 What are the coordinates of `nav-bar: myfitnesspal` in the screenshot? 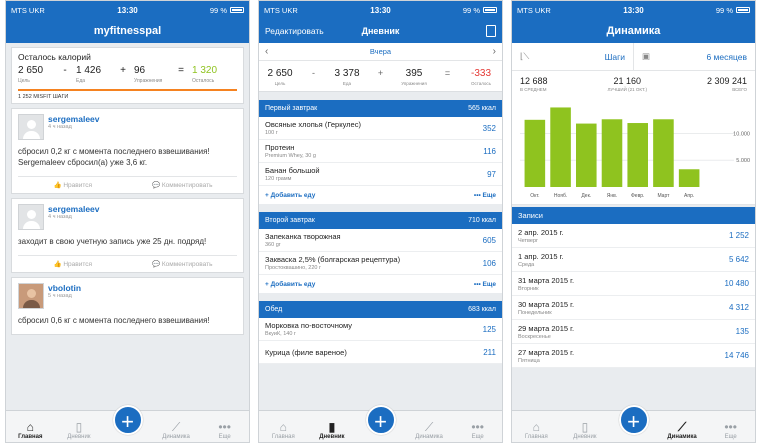 It's located at (127, 31).